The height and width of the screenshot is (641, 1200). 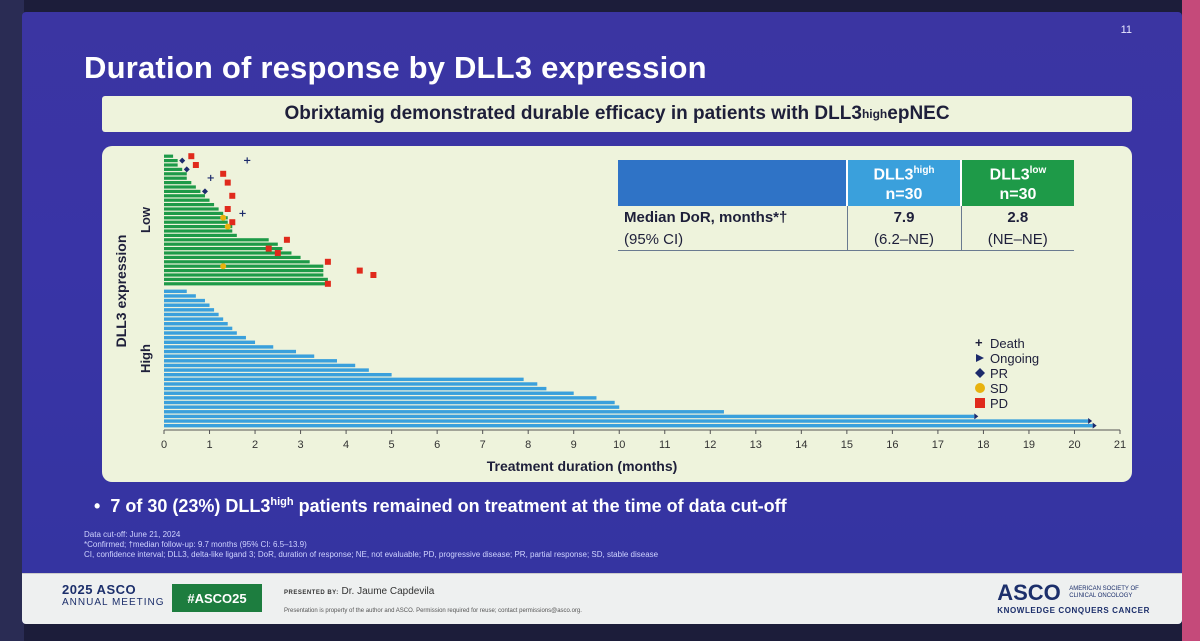 What do you see at coordinates (1038, 170) in the screenshot?
I see `header-low-sup: low` at bounding box center [1038, 170].